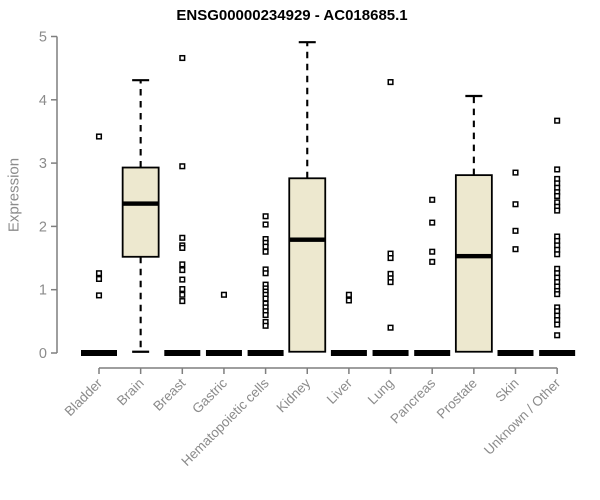 This screenshot has width=600, height=500. I want to click on x-tick-label-breast: Breast, so click(169, 394).